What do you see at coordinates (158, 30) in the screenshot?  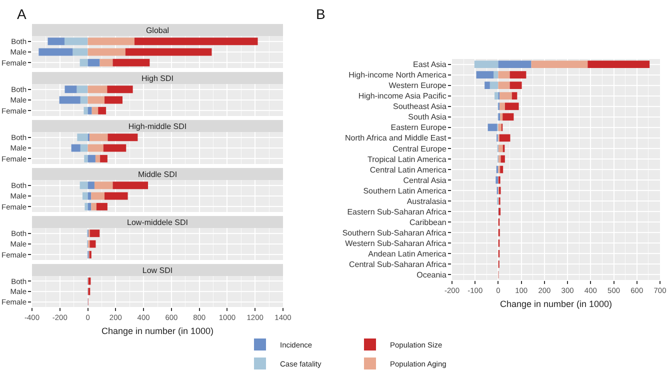 I see `chart-title: Global` at bounding box center [158, 30].